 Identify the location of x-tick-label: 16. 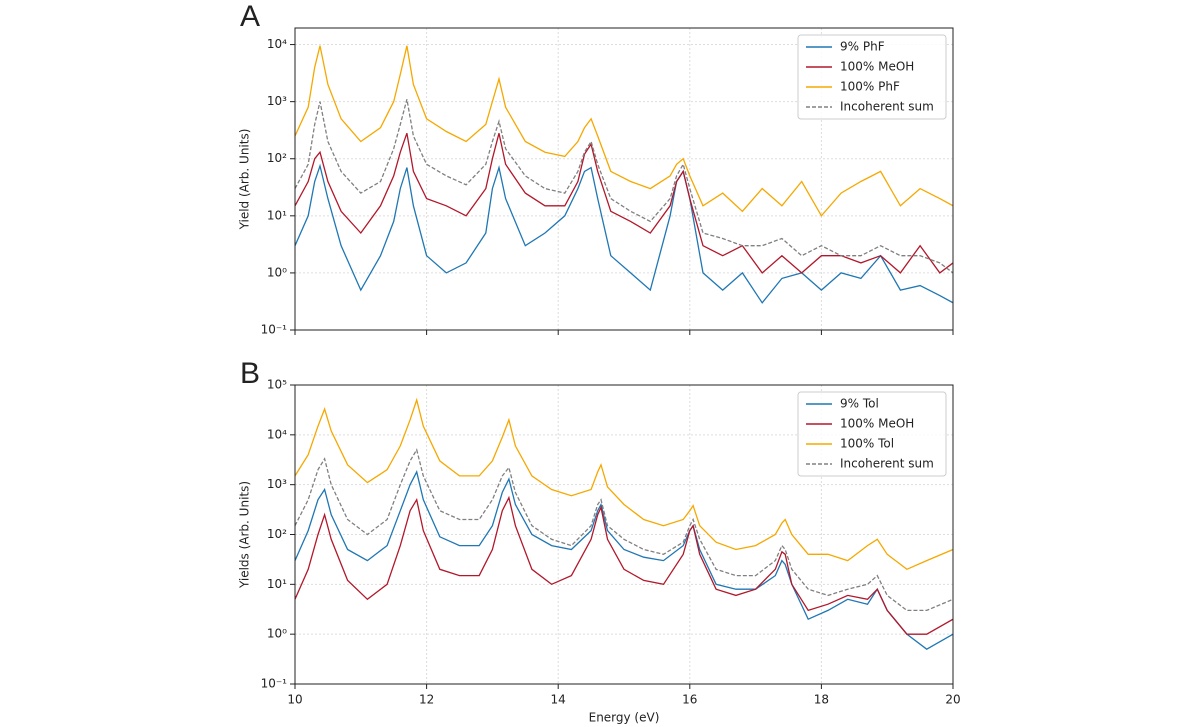
(689, 700).